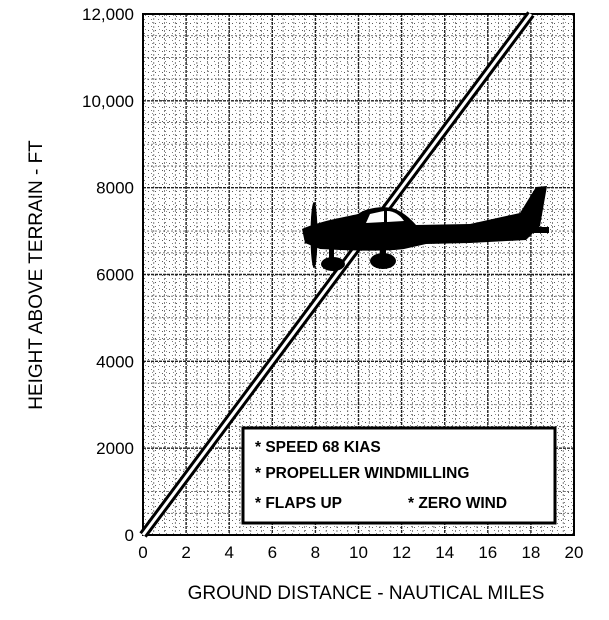  Describe the element at coordinates (272, 552) in the screenshot. I see `x-tick-label: 6` at that location.